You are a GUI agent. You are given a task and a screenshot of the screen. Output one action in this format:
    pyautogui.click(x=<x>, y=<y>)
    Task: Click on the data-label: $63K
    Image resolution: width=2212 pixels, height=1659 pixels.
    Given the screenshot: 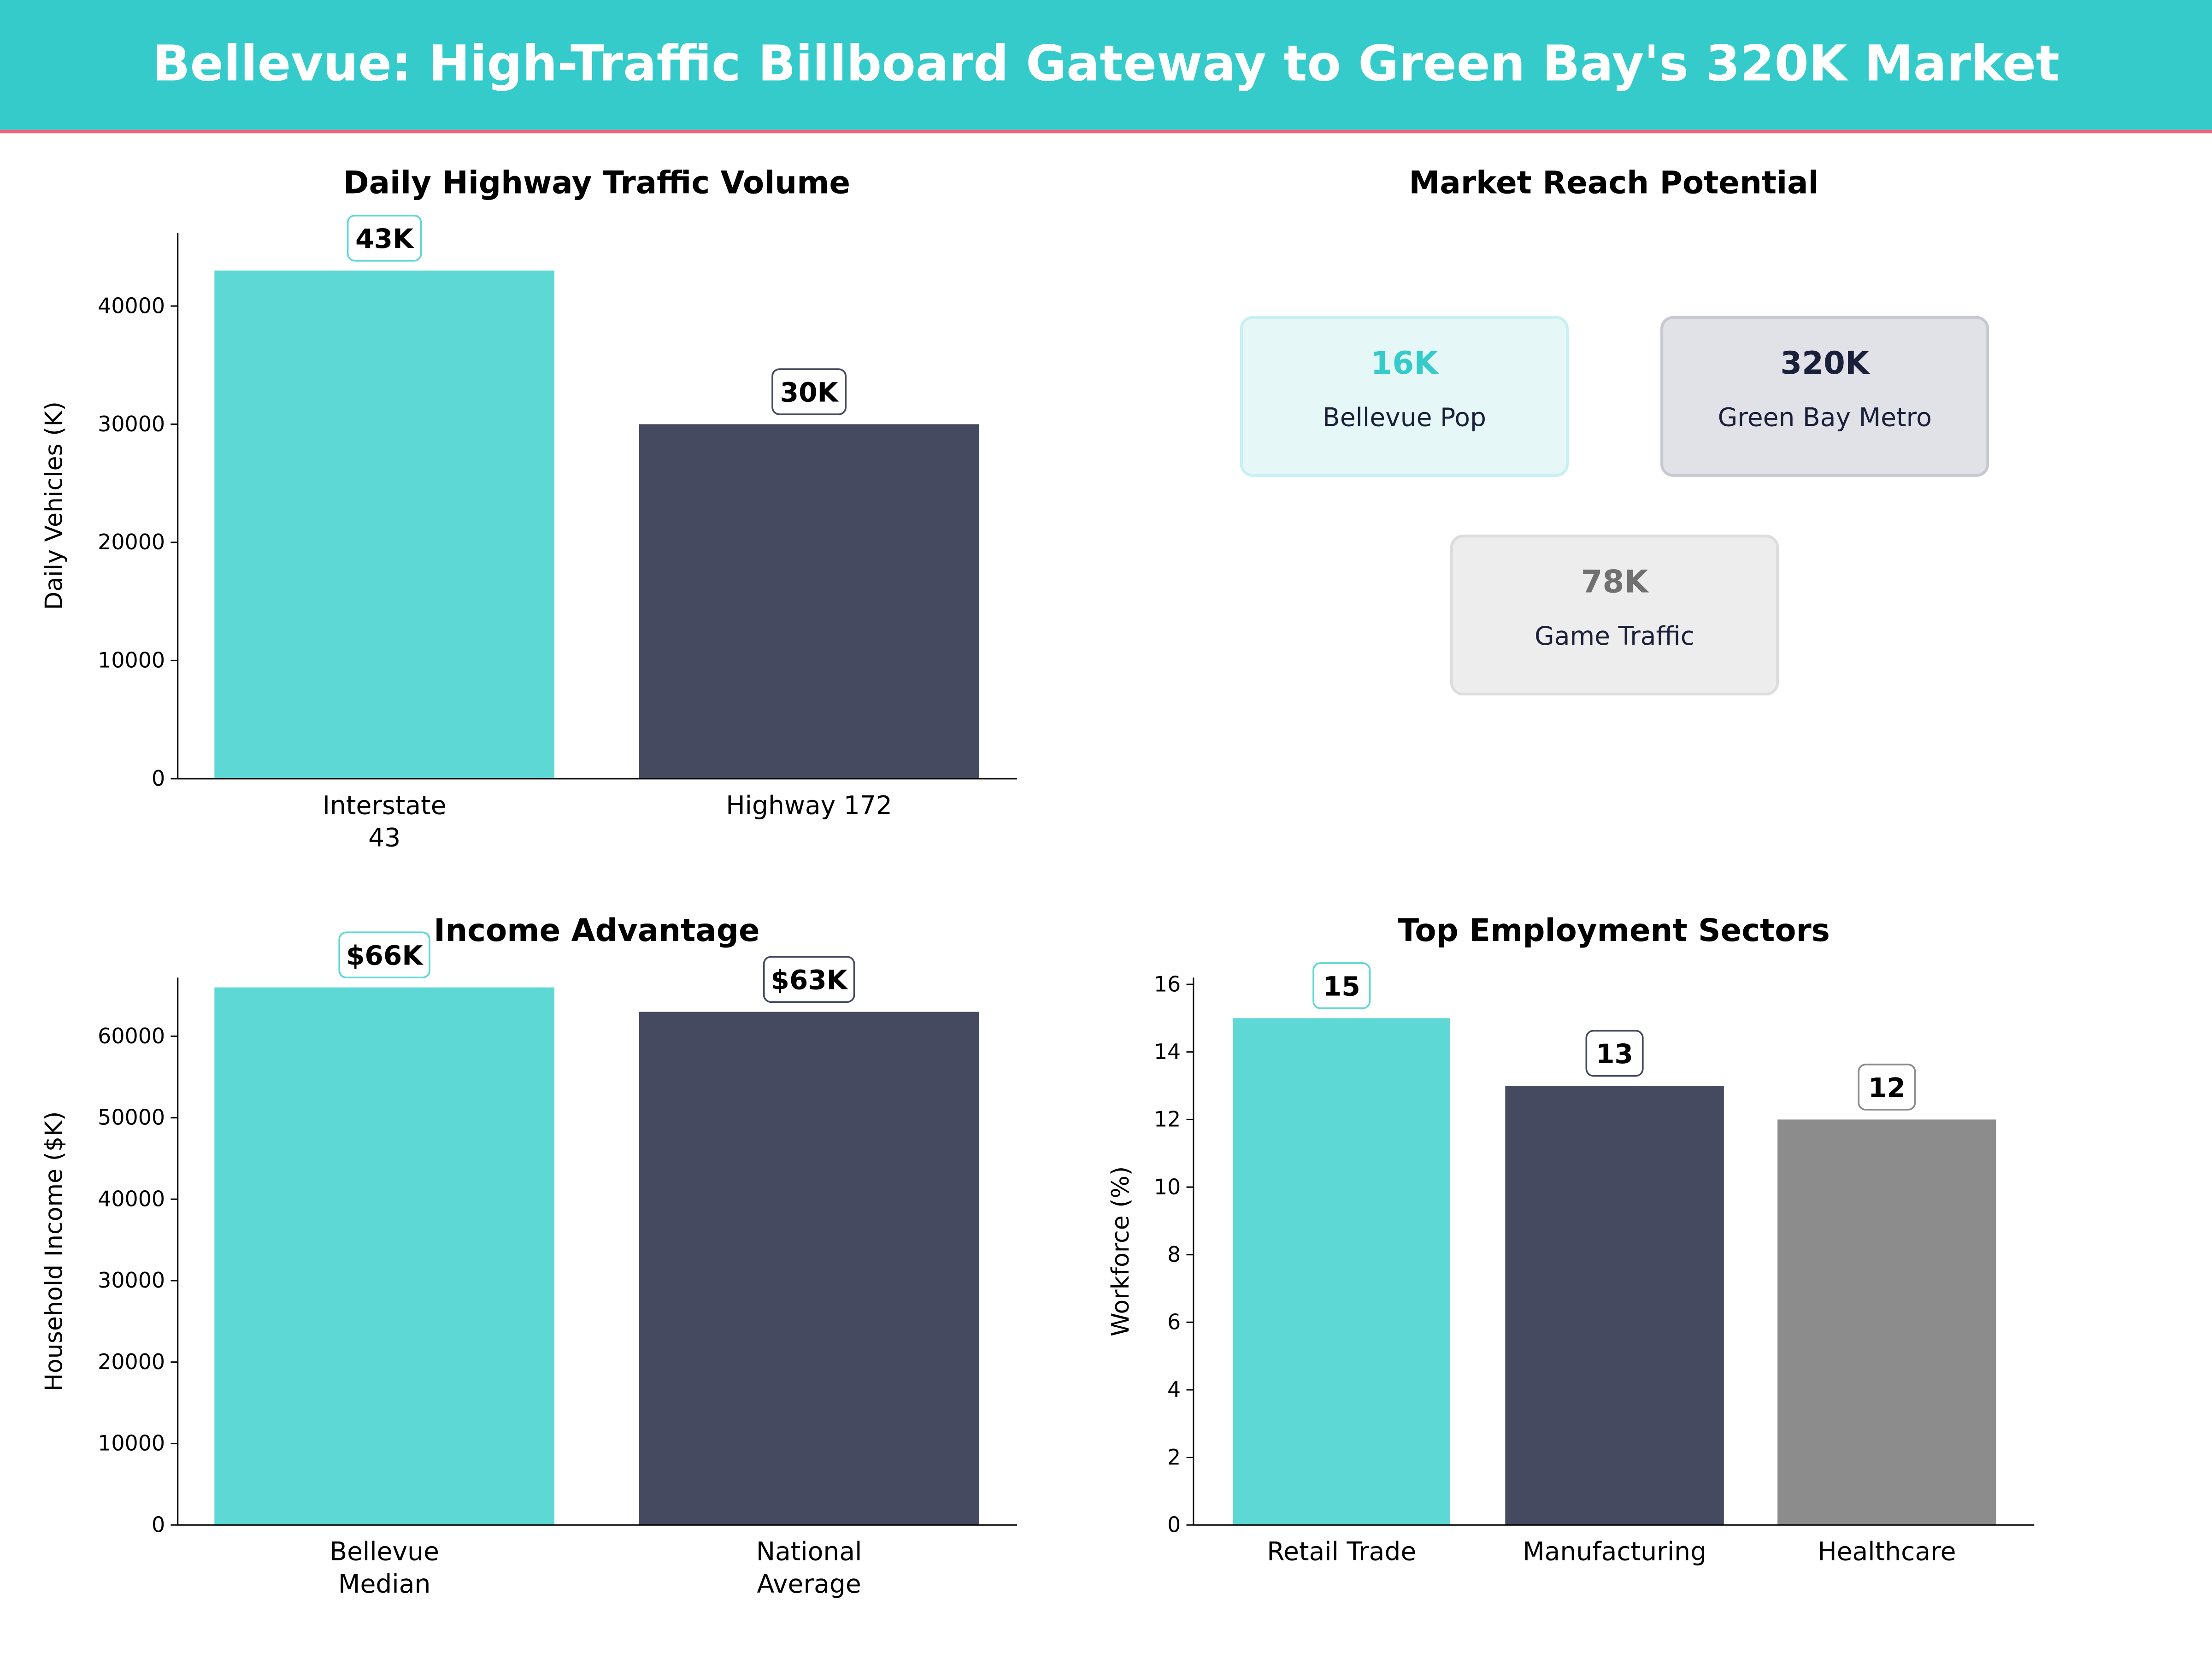 What is the action you would take?
    pyautogui.click(x=809, y=980)
    